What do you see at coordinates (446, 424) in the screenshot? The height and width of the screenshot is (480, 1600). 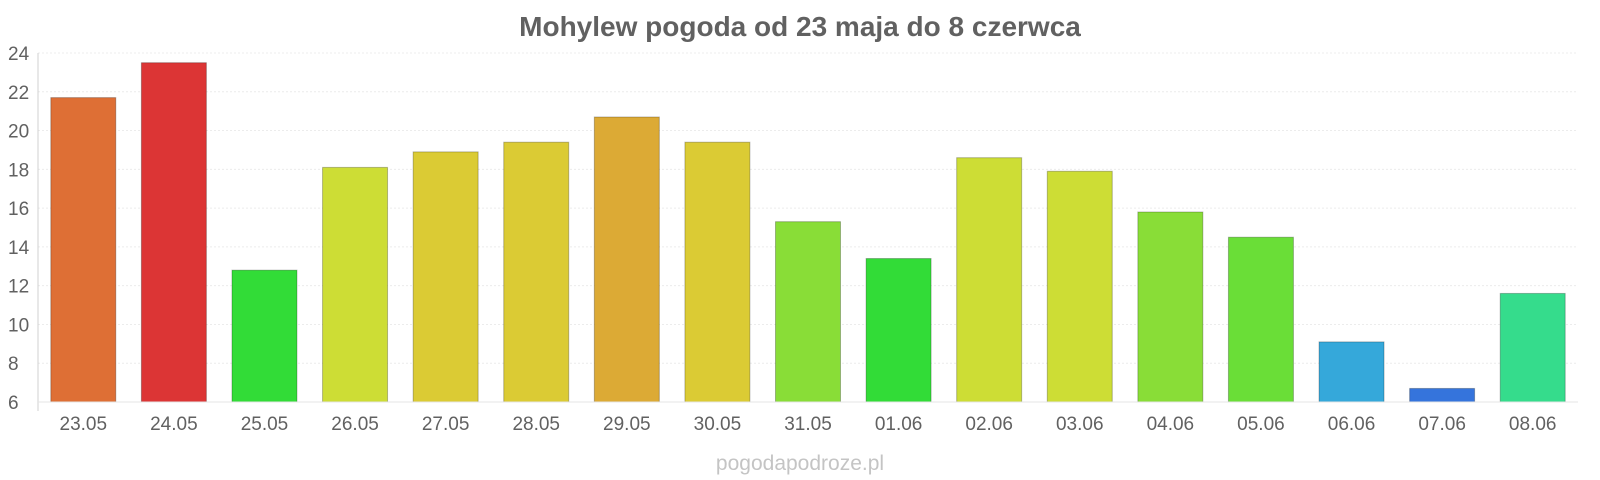 I see `x-tick-label: 27.05` at bounding box center [446, 424].